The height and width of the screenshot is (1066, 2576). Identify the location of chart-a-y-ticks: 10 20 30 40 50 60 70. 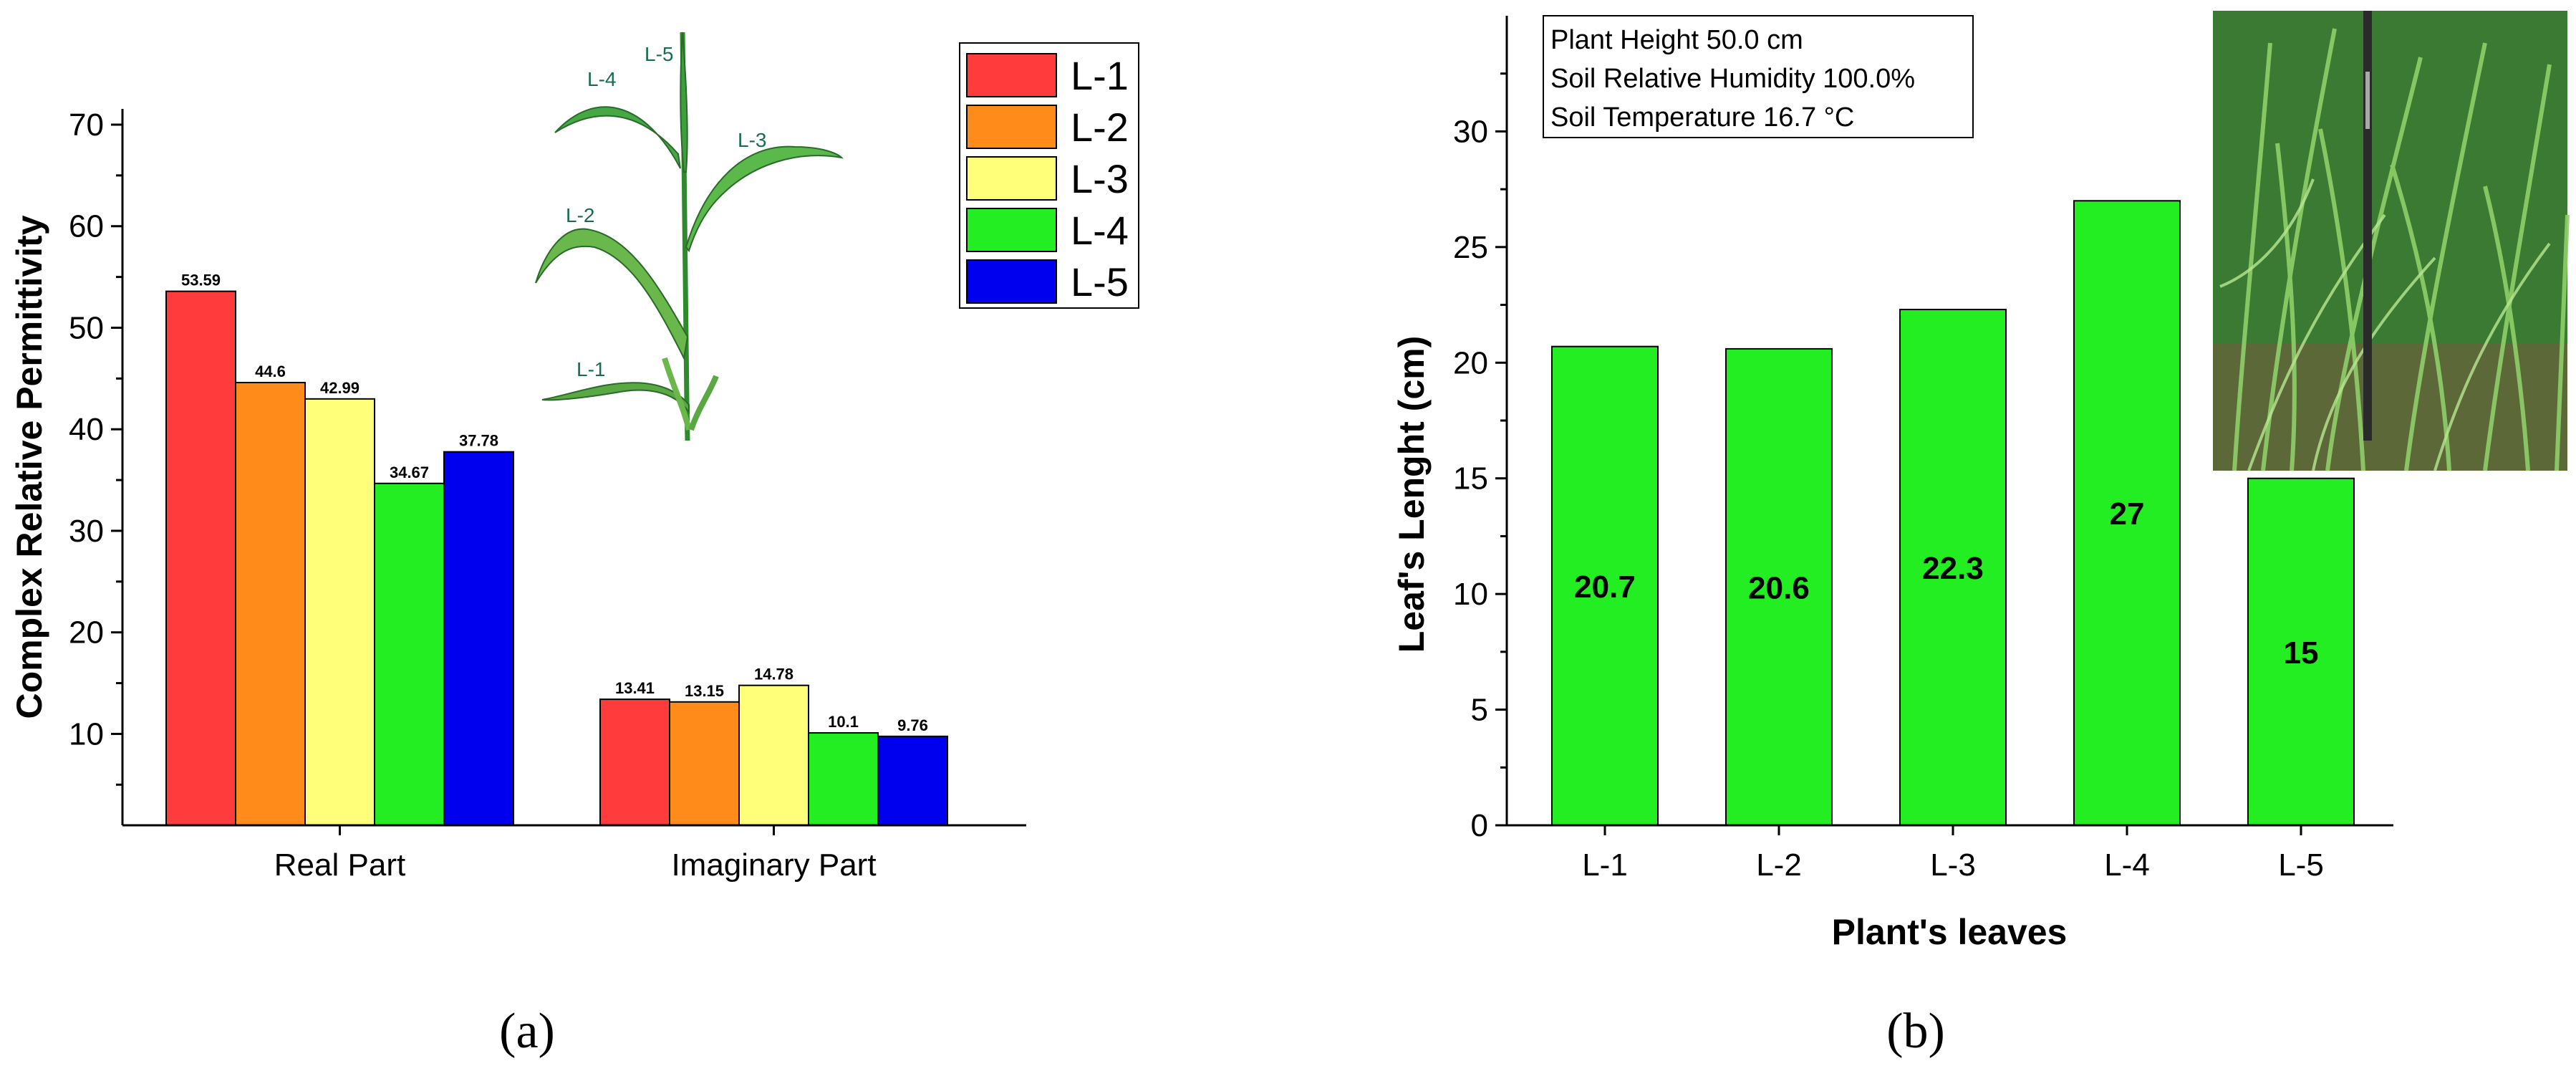
(95, 447).